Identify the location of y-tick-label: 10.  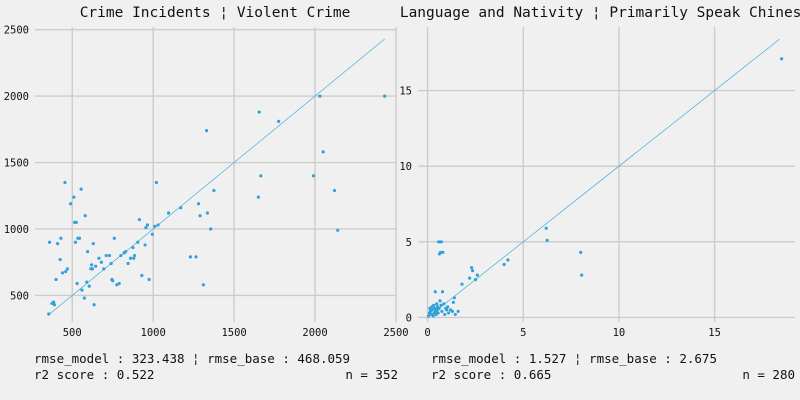
(405, 167).